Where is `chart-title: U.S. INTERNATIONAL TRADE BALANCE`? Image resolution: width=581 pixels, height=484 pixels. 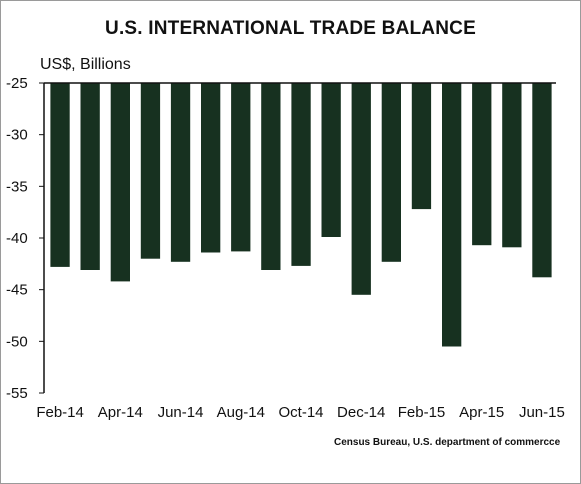
chart-title: U.S. INTERNATIONAL TRADE BALANCE is located at coordinates (290, 28).